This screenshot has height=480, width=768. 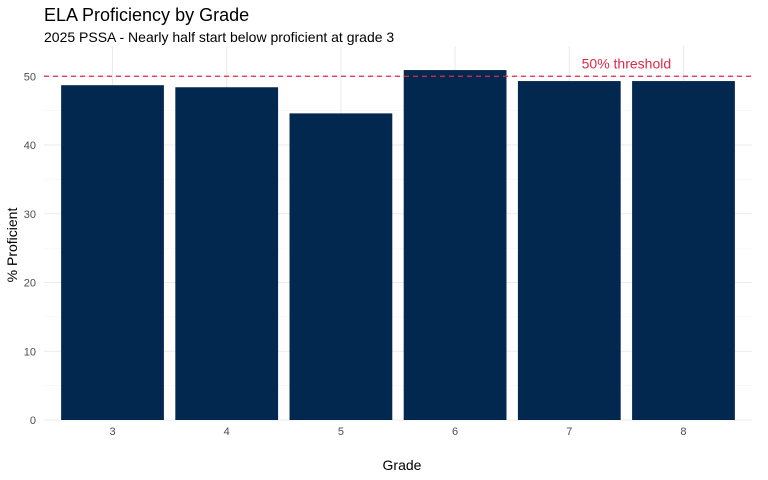 What do you see at coordinates (12, 245) in the screenshot?
I see `y-axis-title: % Proficient` at bounding box center [12, 245].